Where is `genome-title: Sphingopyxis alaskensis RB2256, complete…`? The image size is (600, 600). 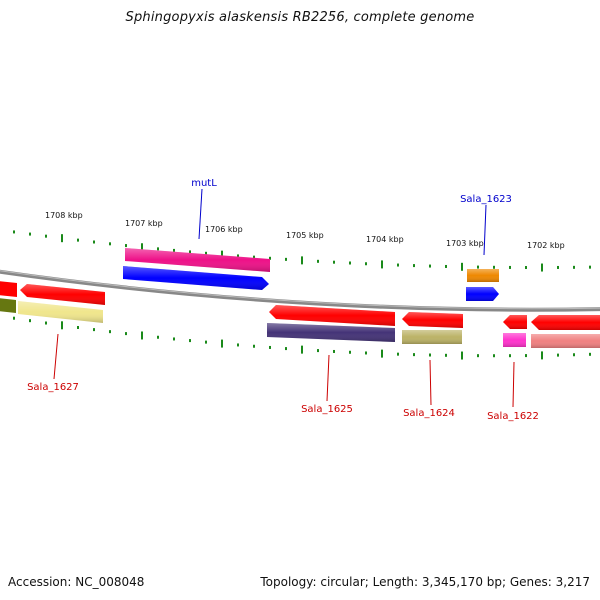
genome-title: Sphingopyxis alaskensis RB2256, complete… is located at coordinates (300, 17).